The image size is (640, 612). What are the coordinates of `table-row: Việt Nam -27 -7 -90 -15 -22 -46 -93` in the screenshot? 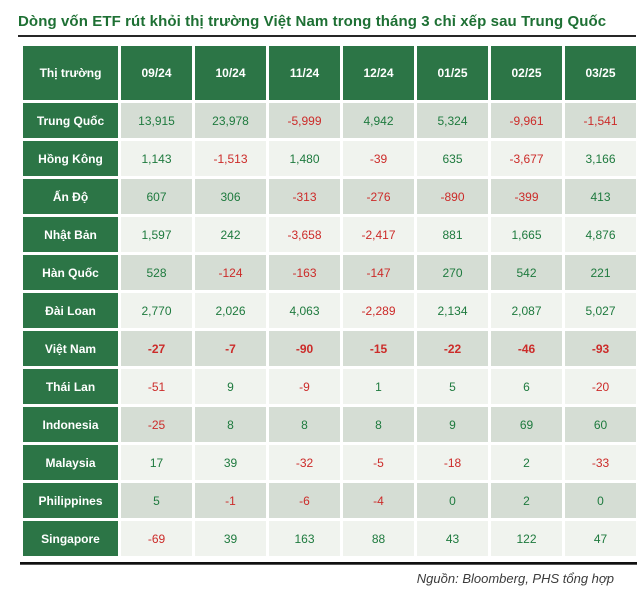 It's located at (329, 348).